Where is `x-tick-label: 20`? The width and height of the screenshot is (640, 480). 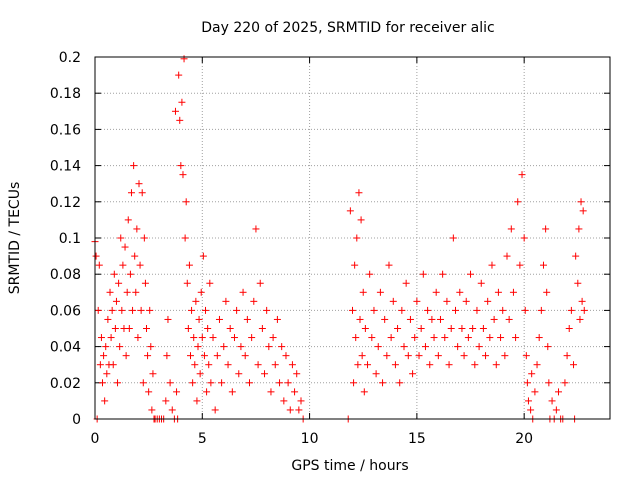 x-tick-label: 20 is located at coordinates (524, 439).